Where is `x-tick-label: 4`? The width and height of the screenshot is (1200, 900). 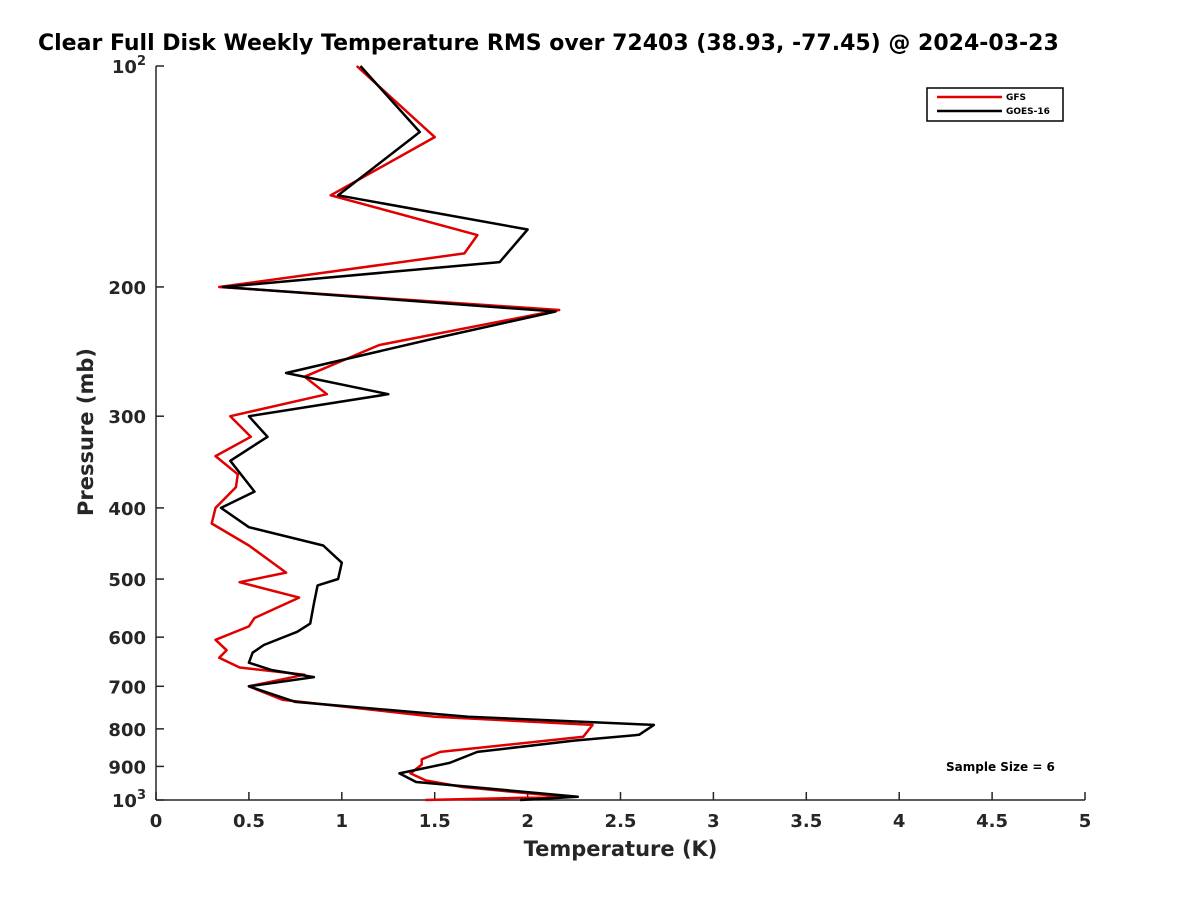 x-tick-label: 4 is located at coordinates (899, 821).